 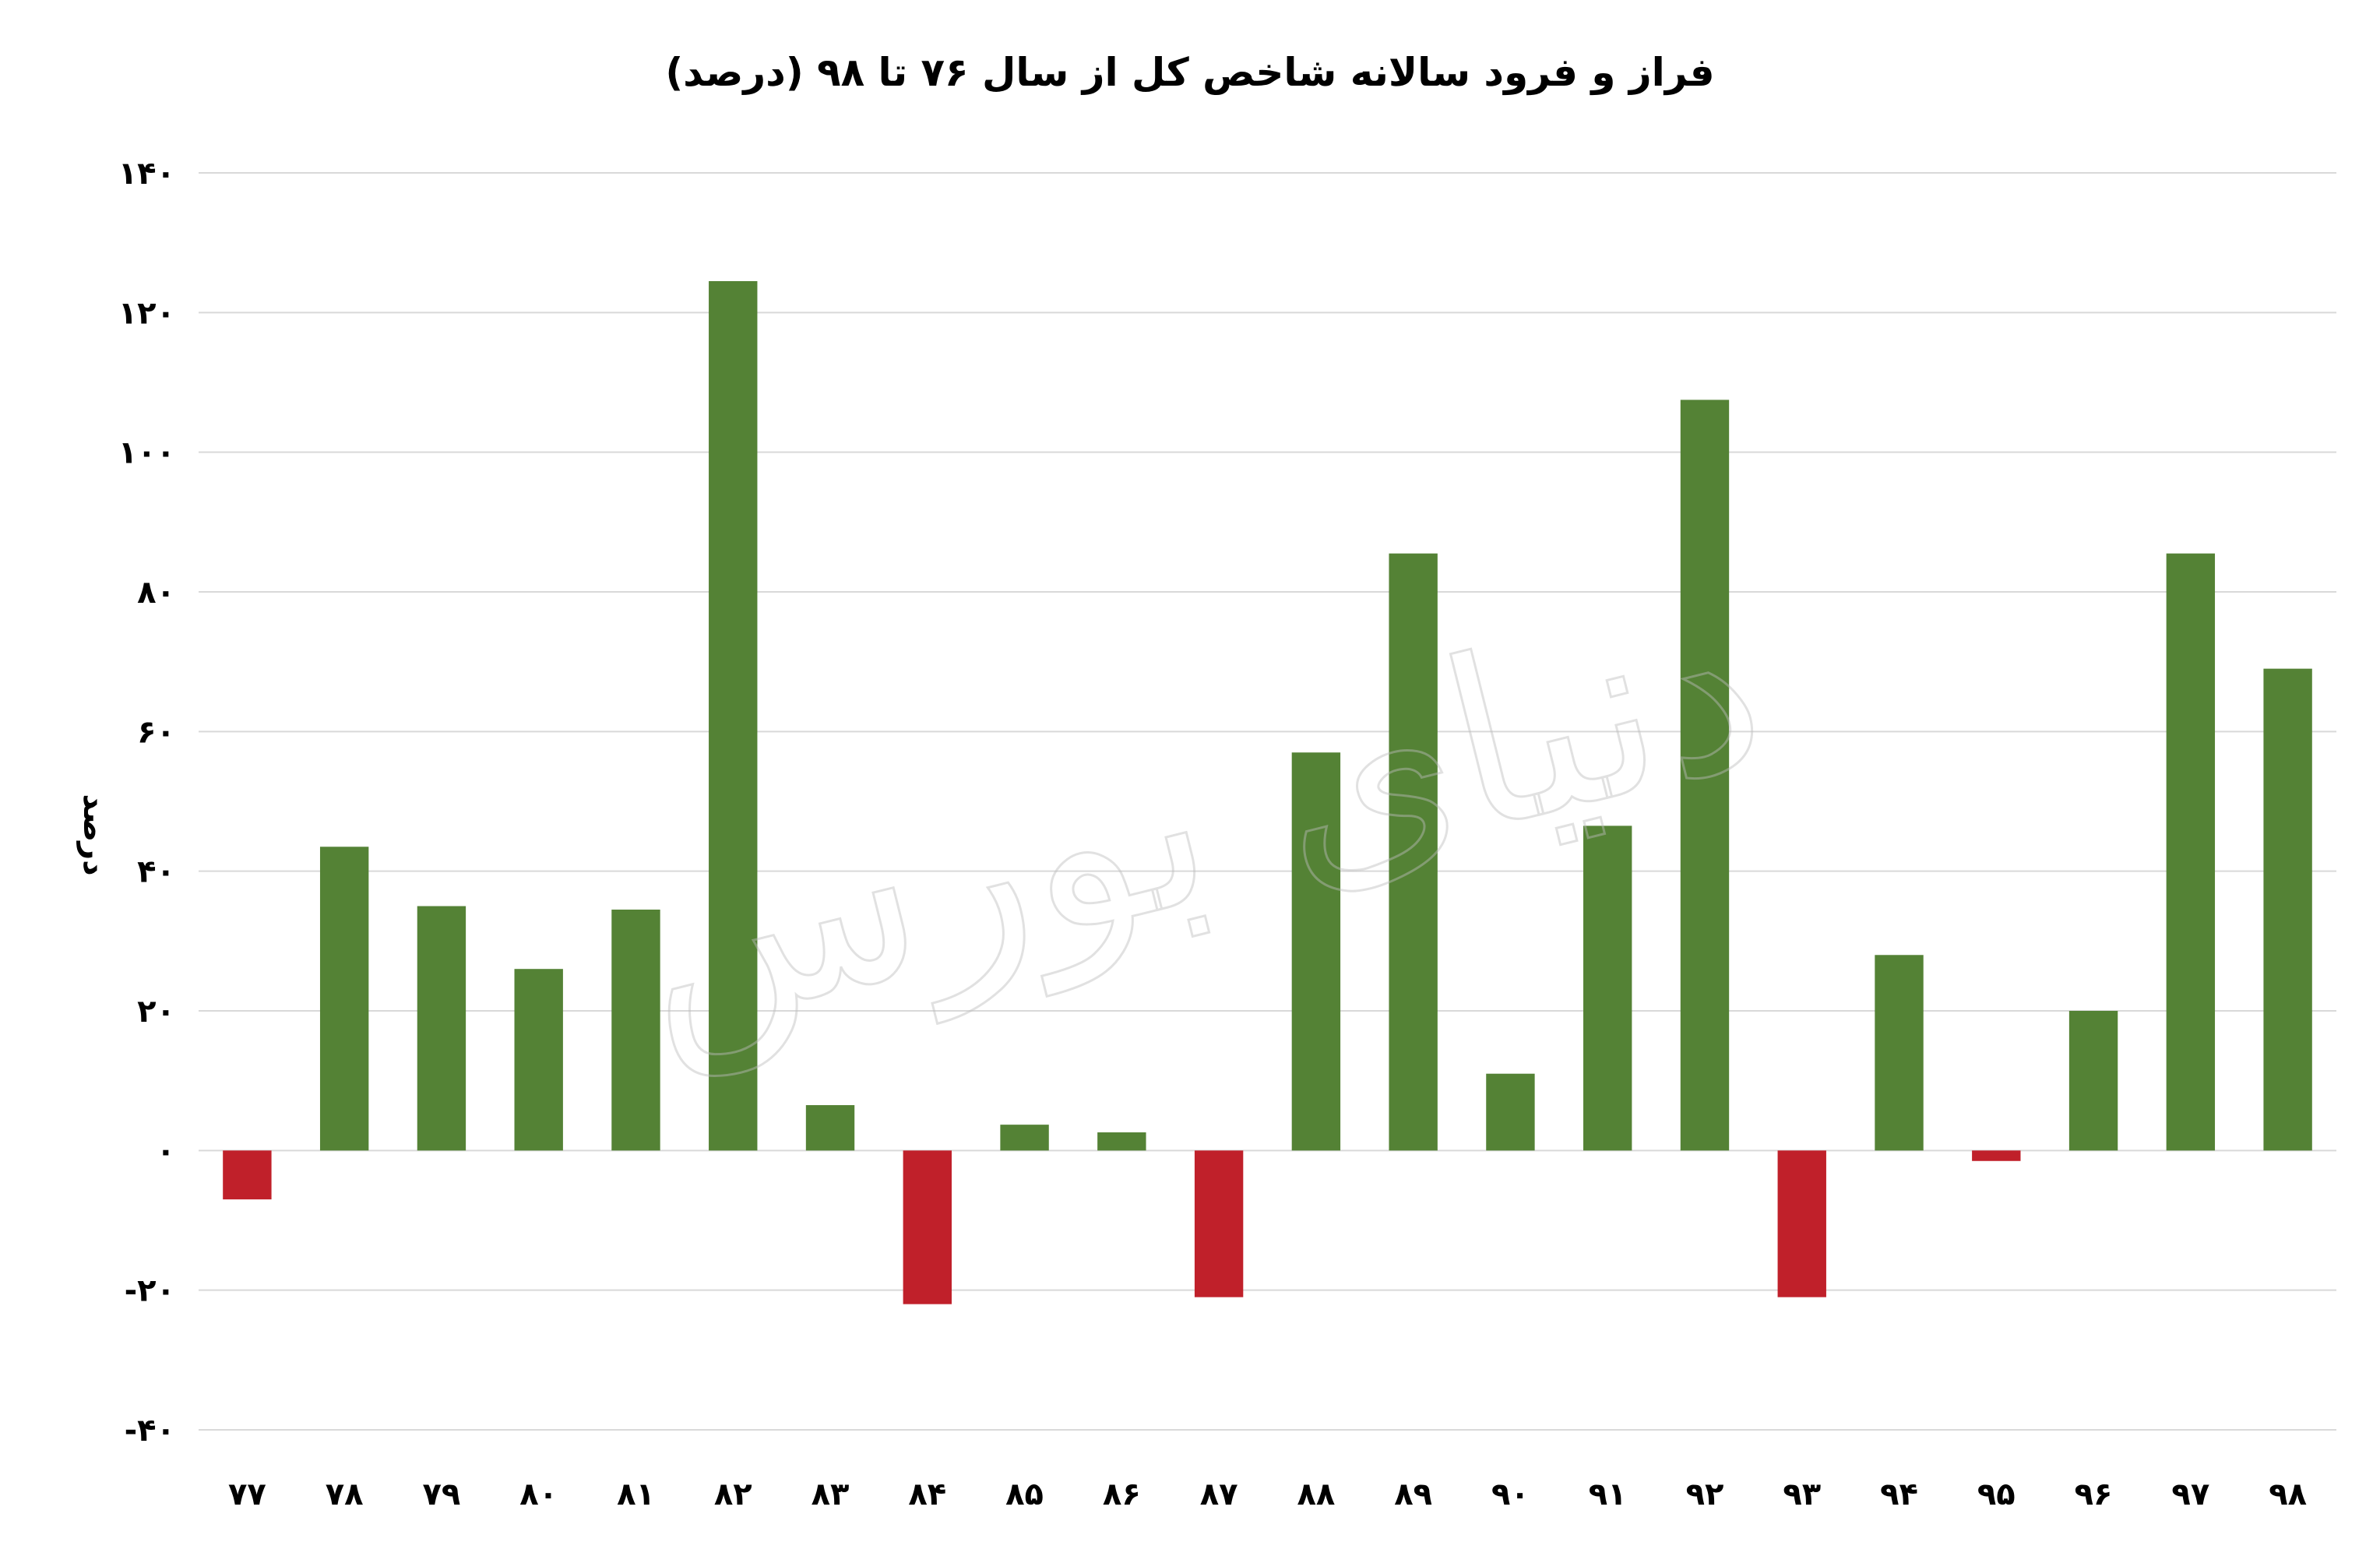 What do you see at coordinates (831, 1495) in the screenshot?
I see `x-tick-label: ۸۳` at bounding box center [831, 1495].